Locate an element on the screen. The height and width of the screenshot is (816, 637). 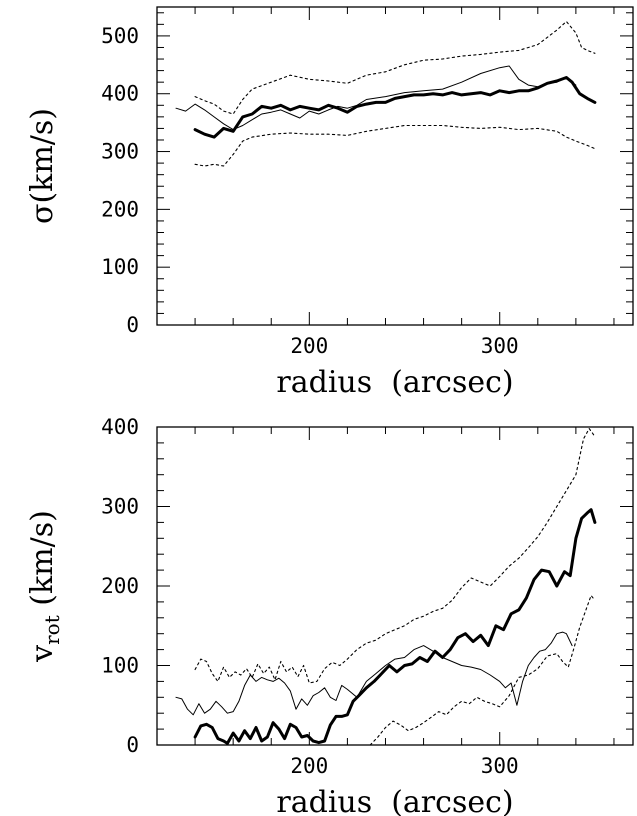
sigma-series-group is located at coordinates (386, 93).